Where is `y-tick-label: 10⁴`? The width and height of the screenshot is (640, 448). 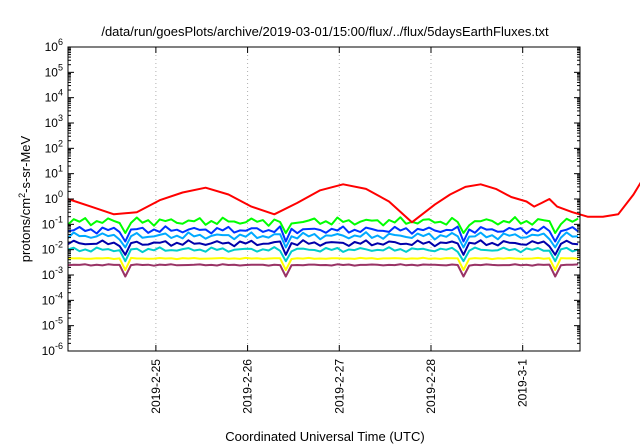
y-tick-label: 10⁴ is located at coordinates (54, 96).